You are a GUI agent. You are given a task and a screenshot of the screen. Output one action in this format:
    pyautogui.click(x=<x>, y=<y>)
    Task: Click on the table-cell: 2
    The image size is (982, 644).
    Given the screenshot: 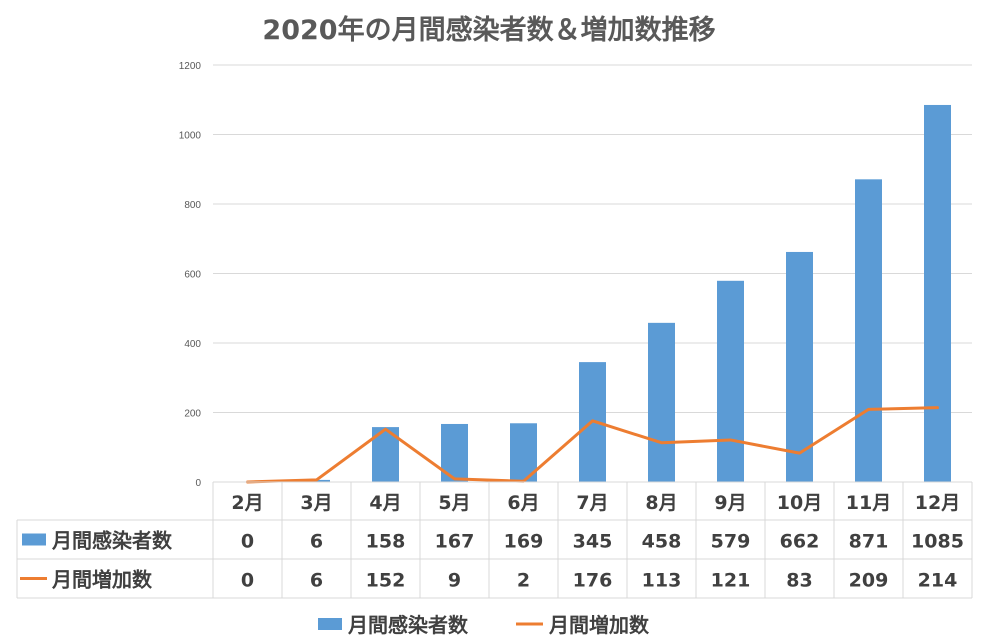 What is the action you would take?
    pyautogui.click(x=523, y=581)
    